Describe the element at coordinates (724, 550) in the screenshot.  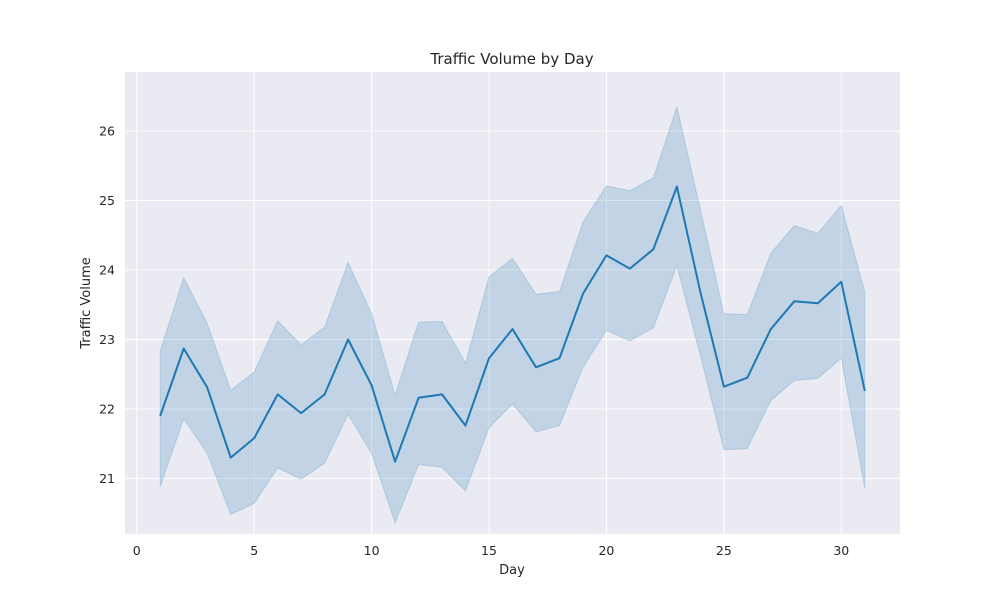
I see `x-tick-label: 25` at that location.